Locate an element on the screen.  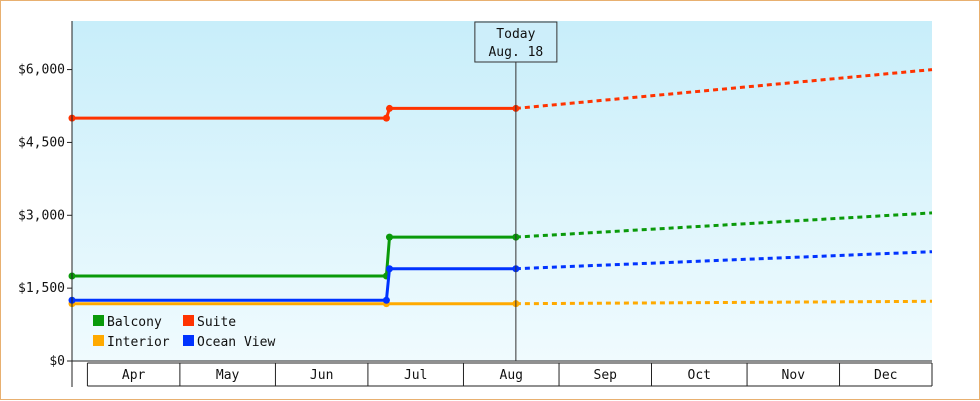
legend-item-interior: Interior is located at coordinates (131, 342).